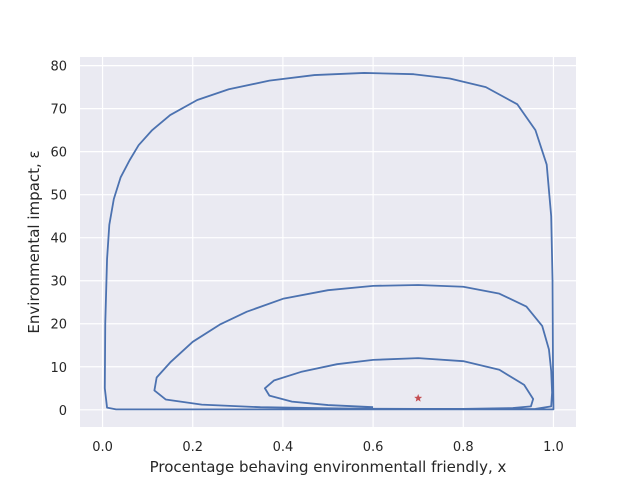 Image resolution: width=640 pixels, height=480 pixels. Describe the element at coordinates (58, 325) in the screenshot. I see `y-tick-label: 20` at that location.